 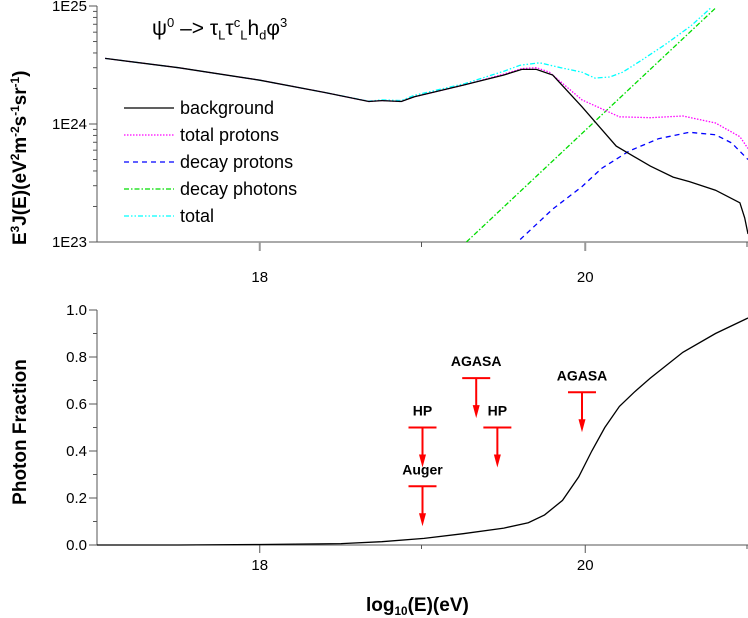 What do you see at coordinates (20, 96) in the screenshot?
I see `y-axis-label-part: sr` at bounding box center [20, 96].